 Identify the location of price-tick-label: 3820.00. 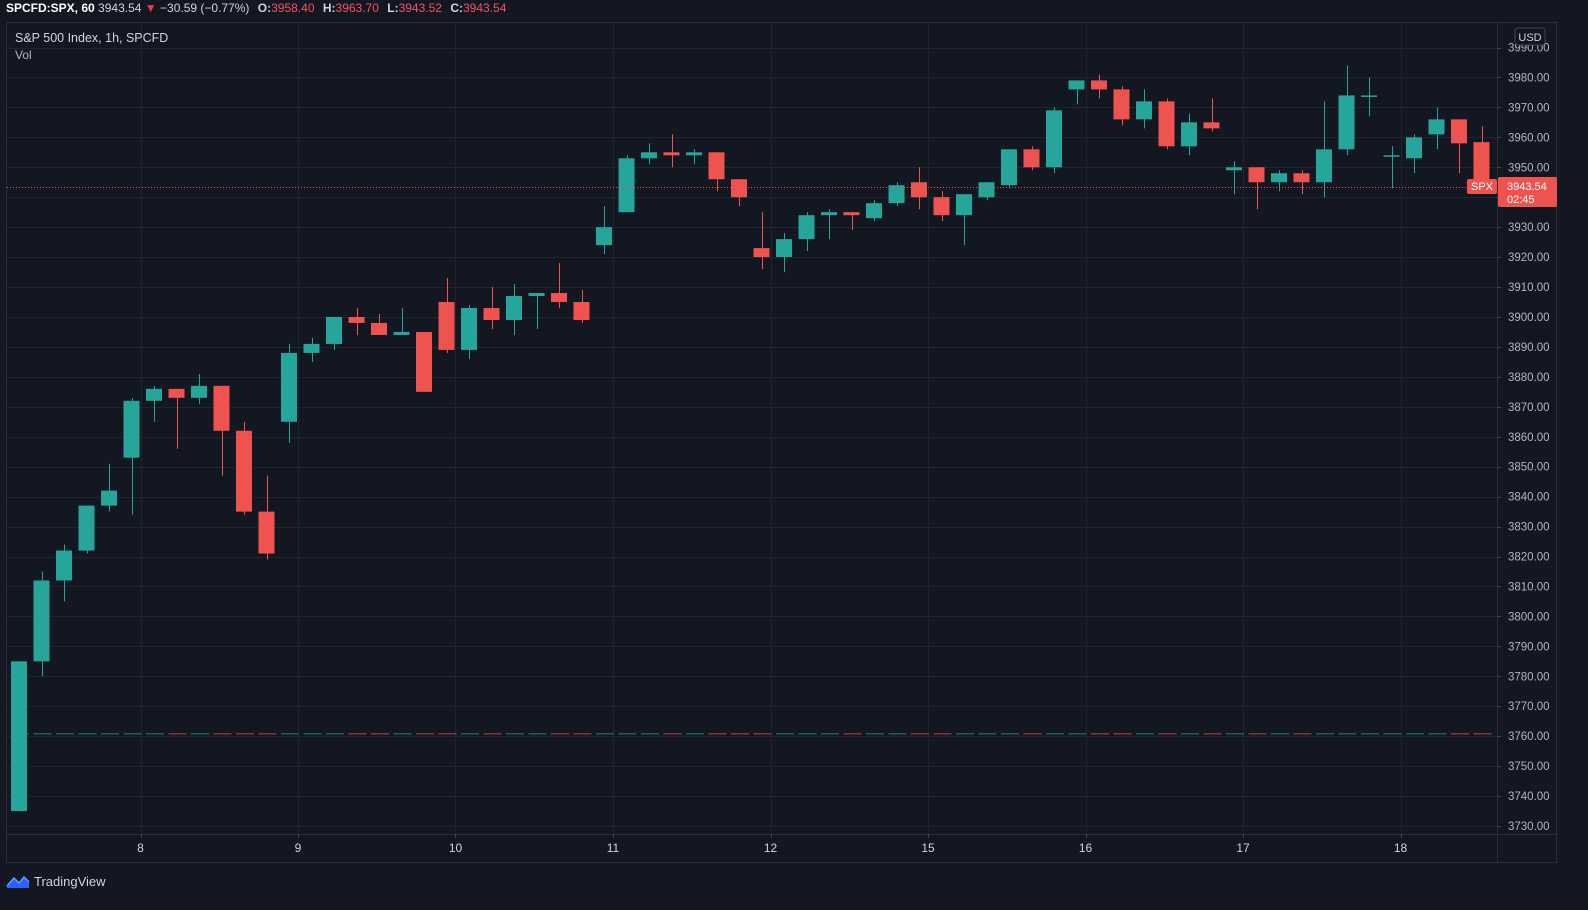
(1529, 558).